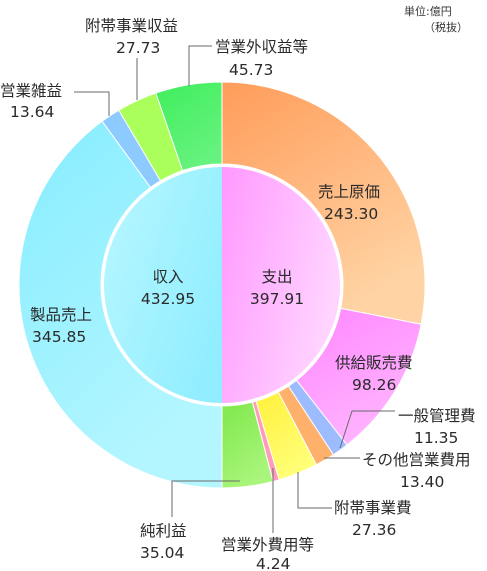 The image size is (487, 571). What do you see at coordinates (367, 429) in the screenshot?
I see `leader-general-admin-expenses` at bounding box center [367, 429].